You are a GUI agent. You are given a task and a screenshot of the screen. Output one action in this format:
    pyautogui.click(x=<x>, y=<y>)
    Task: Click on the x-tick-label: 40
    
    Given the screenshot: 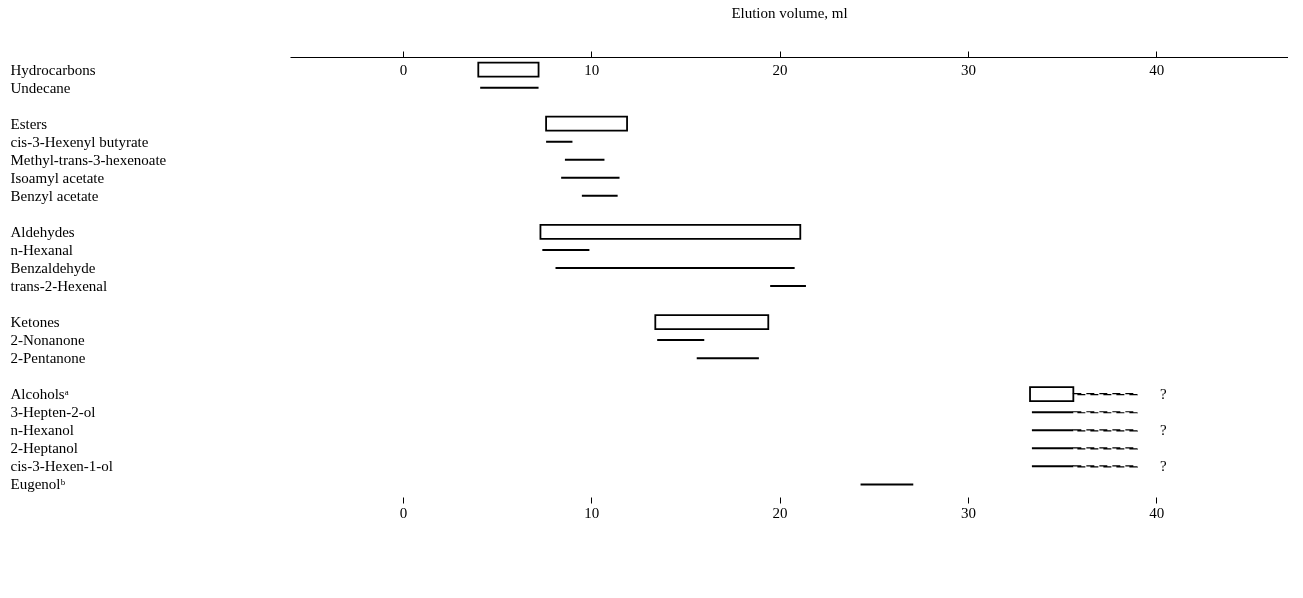 What is the action you would take?
    pyautogui.click(x=1157, y=69)
    